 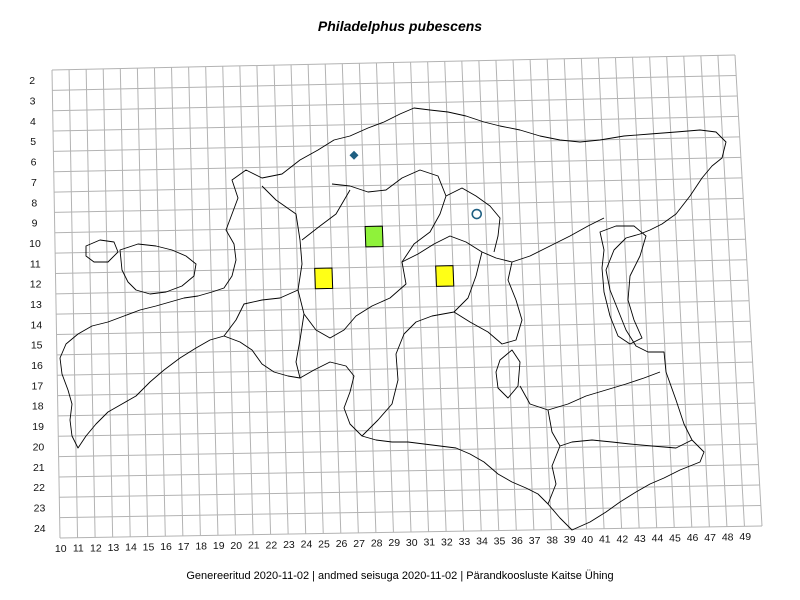 I want to click on column-label: 30, so click(x=412, y=543).